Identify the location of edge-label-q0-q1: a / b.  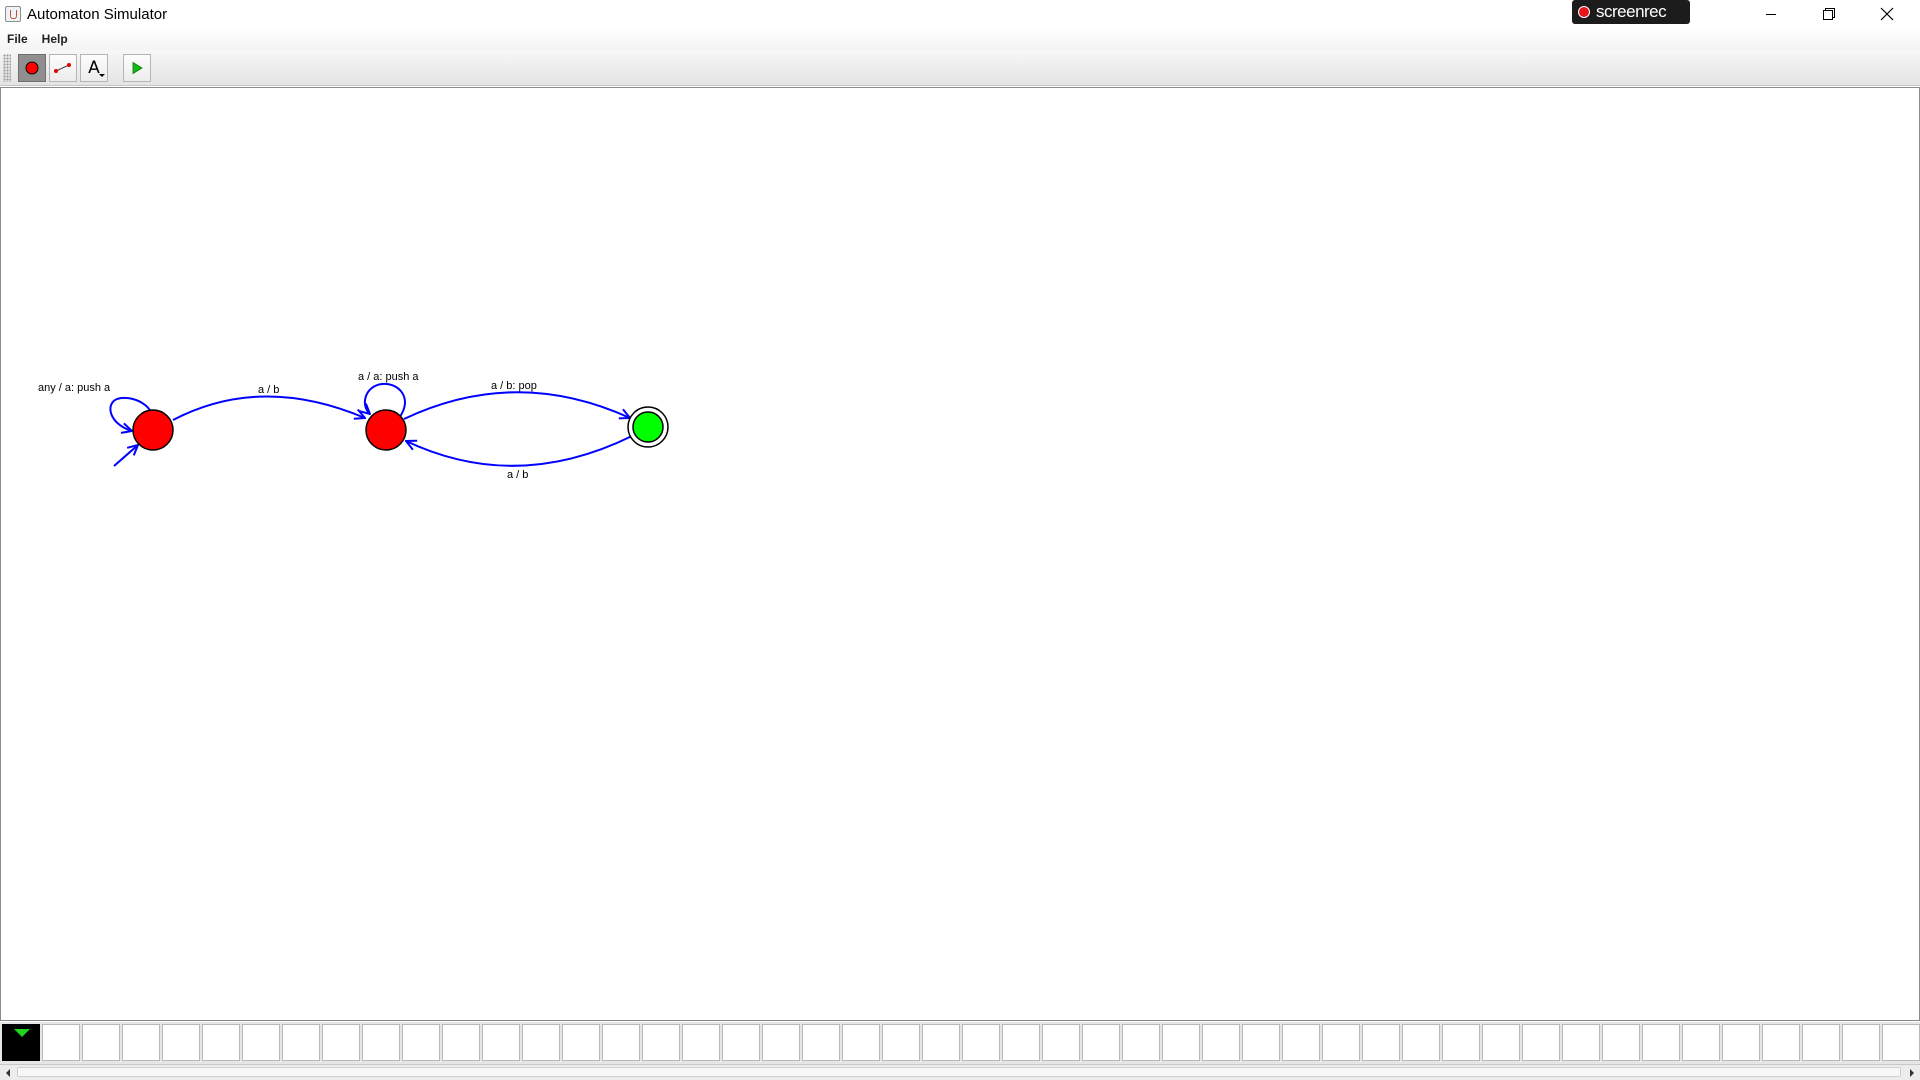
(268, 390).